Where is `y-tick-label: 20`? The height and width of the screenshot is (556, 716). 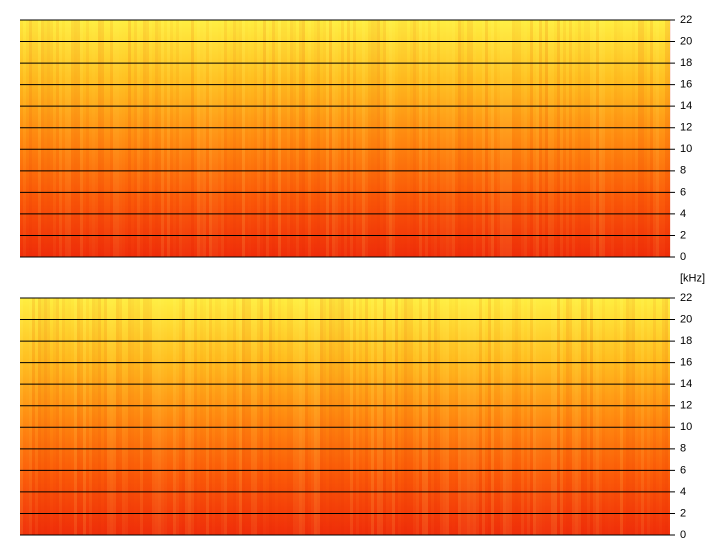
y-tick-label: 20 is located at coordinates (686, 41).